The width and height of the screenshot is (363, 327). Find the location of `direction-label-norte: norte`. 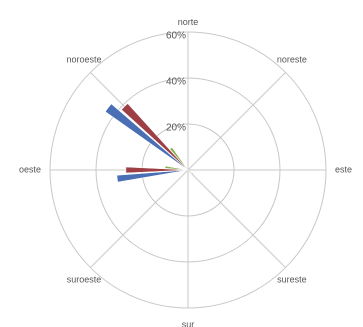

direction-label-norte: norte is located at coordinates (188, 22).